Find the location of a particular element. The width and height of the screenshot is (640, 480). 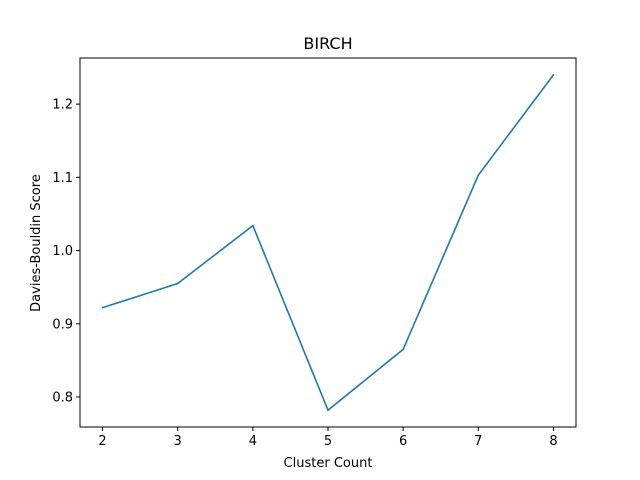

y-tick-label: 0.9 is located at coordinates (62, 324).